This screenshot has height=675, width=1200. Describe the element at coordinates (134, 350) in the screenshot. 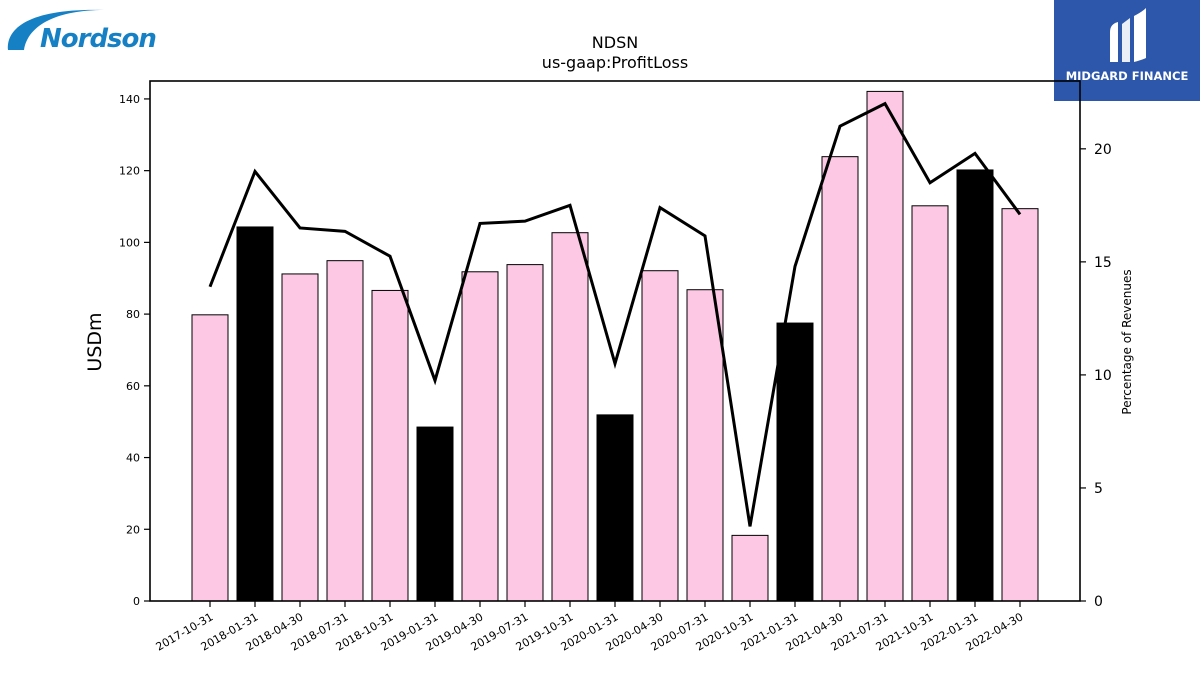

I see `left-axis: 0 20 40 60 80 100 120 140` at that location.